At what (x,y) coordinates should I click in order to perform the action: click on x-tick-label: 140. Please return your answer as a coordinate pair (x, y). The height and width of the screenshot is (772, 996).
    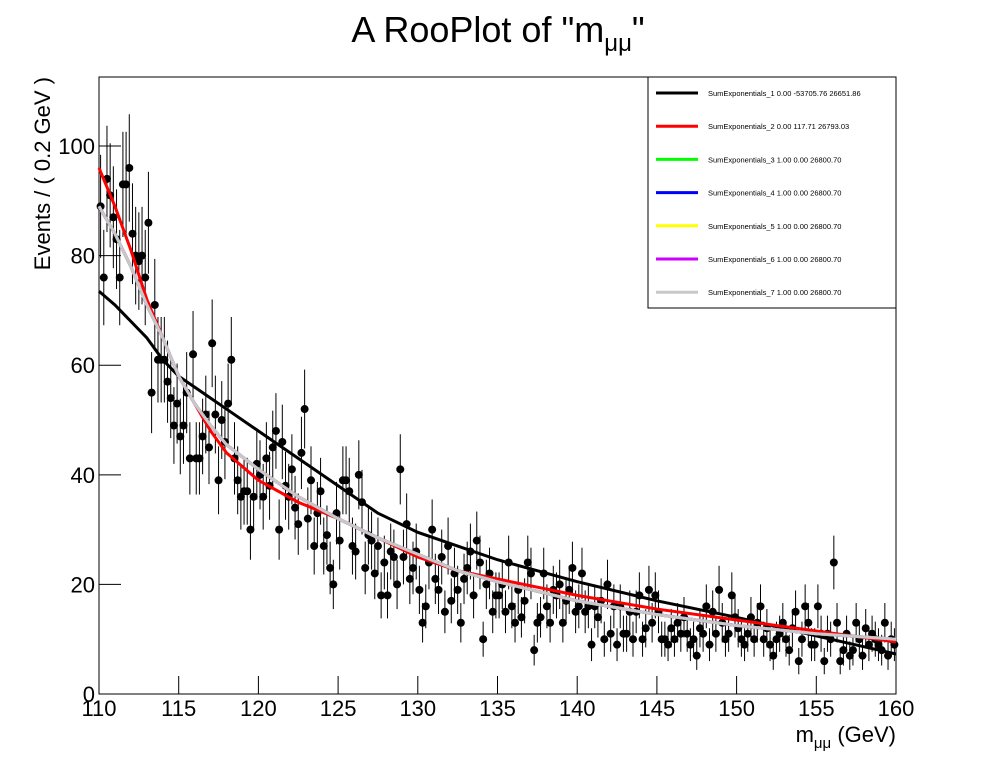
    Looking at the image, I should click on (577, 708).